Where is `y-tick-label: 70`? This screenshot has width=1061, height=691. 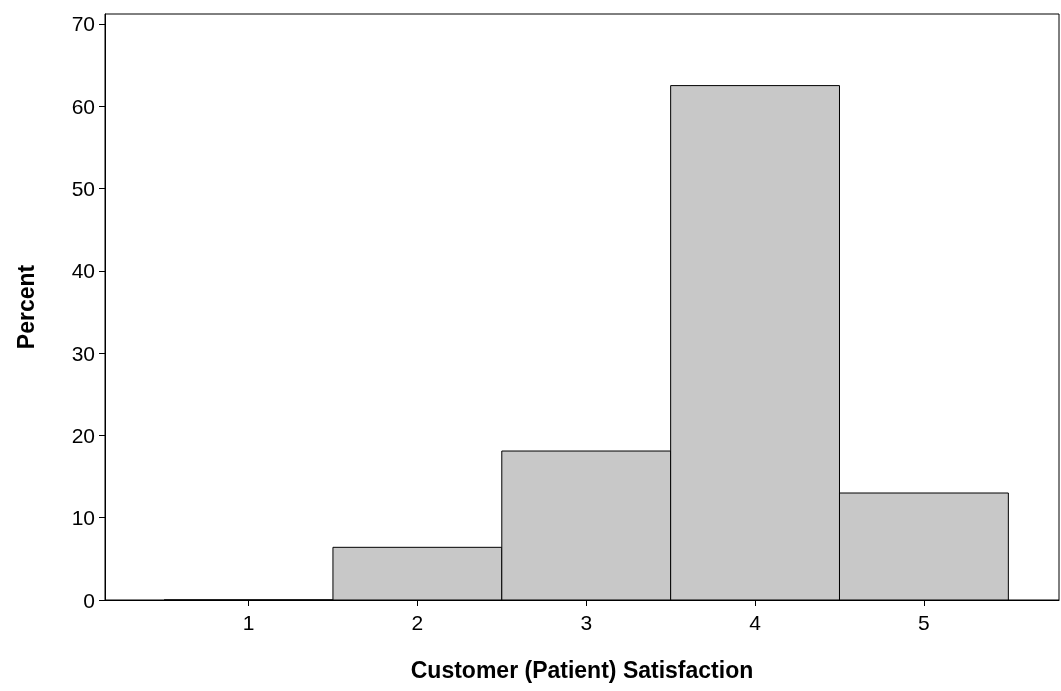
y-tick-label: 70 is located at coordinates (83, 24).